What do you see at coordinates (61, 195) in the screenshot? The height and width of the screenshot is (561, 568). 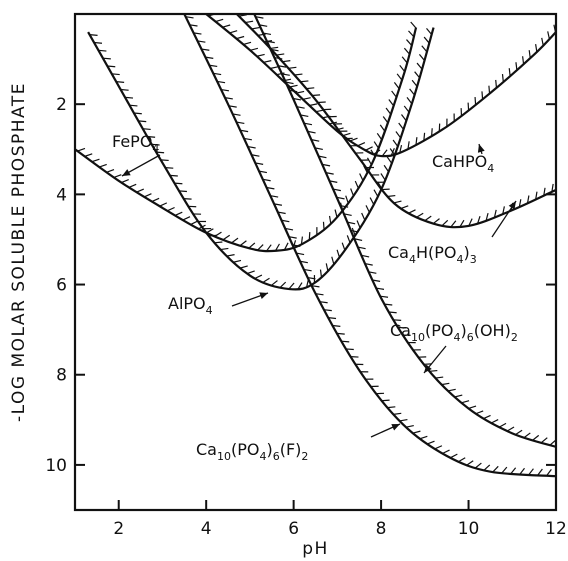 I see `y-tick-label: 4` at bounding box center [61, 195].